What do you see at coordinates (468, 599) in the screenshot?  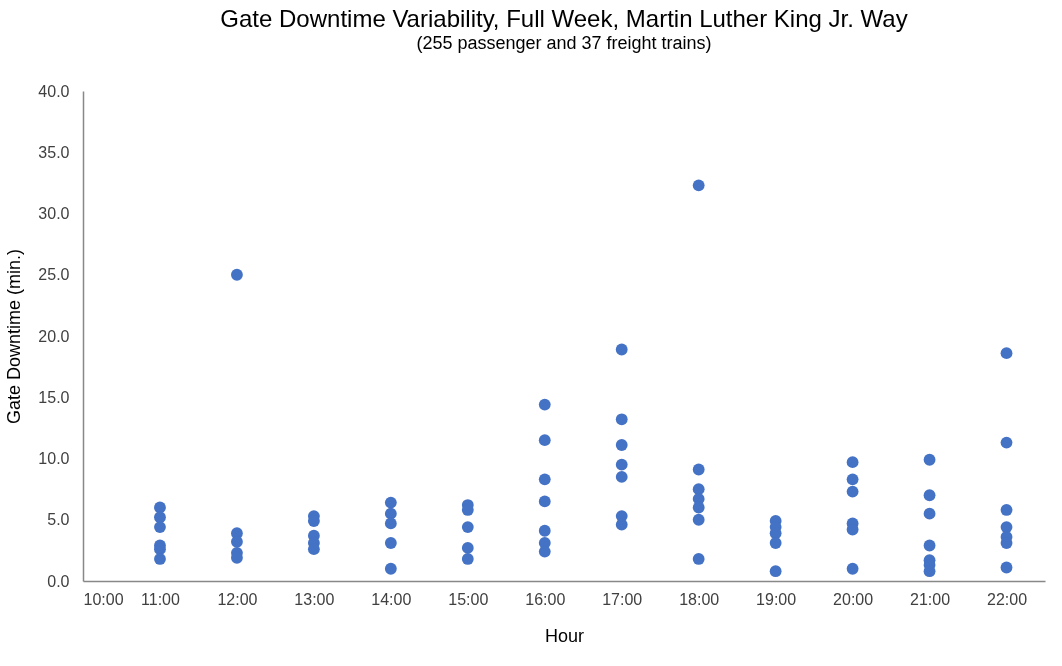 I see `x-tick-label: 15:00` at bounding box center [468, 599].